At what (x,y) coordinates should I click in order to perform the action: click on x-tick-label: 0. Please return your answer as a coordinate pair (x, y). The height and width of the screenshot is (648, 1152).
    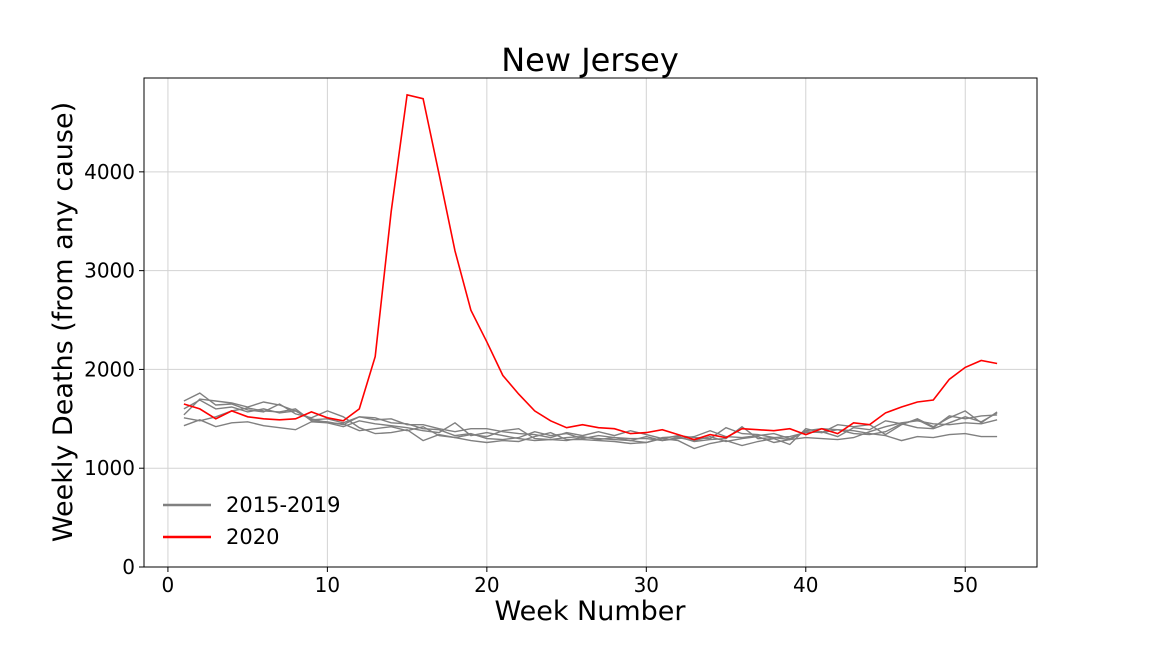
    Looking at the image, I should click on (168, 585).